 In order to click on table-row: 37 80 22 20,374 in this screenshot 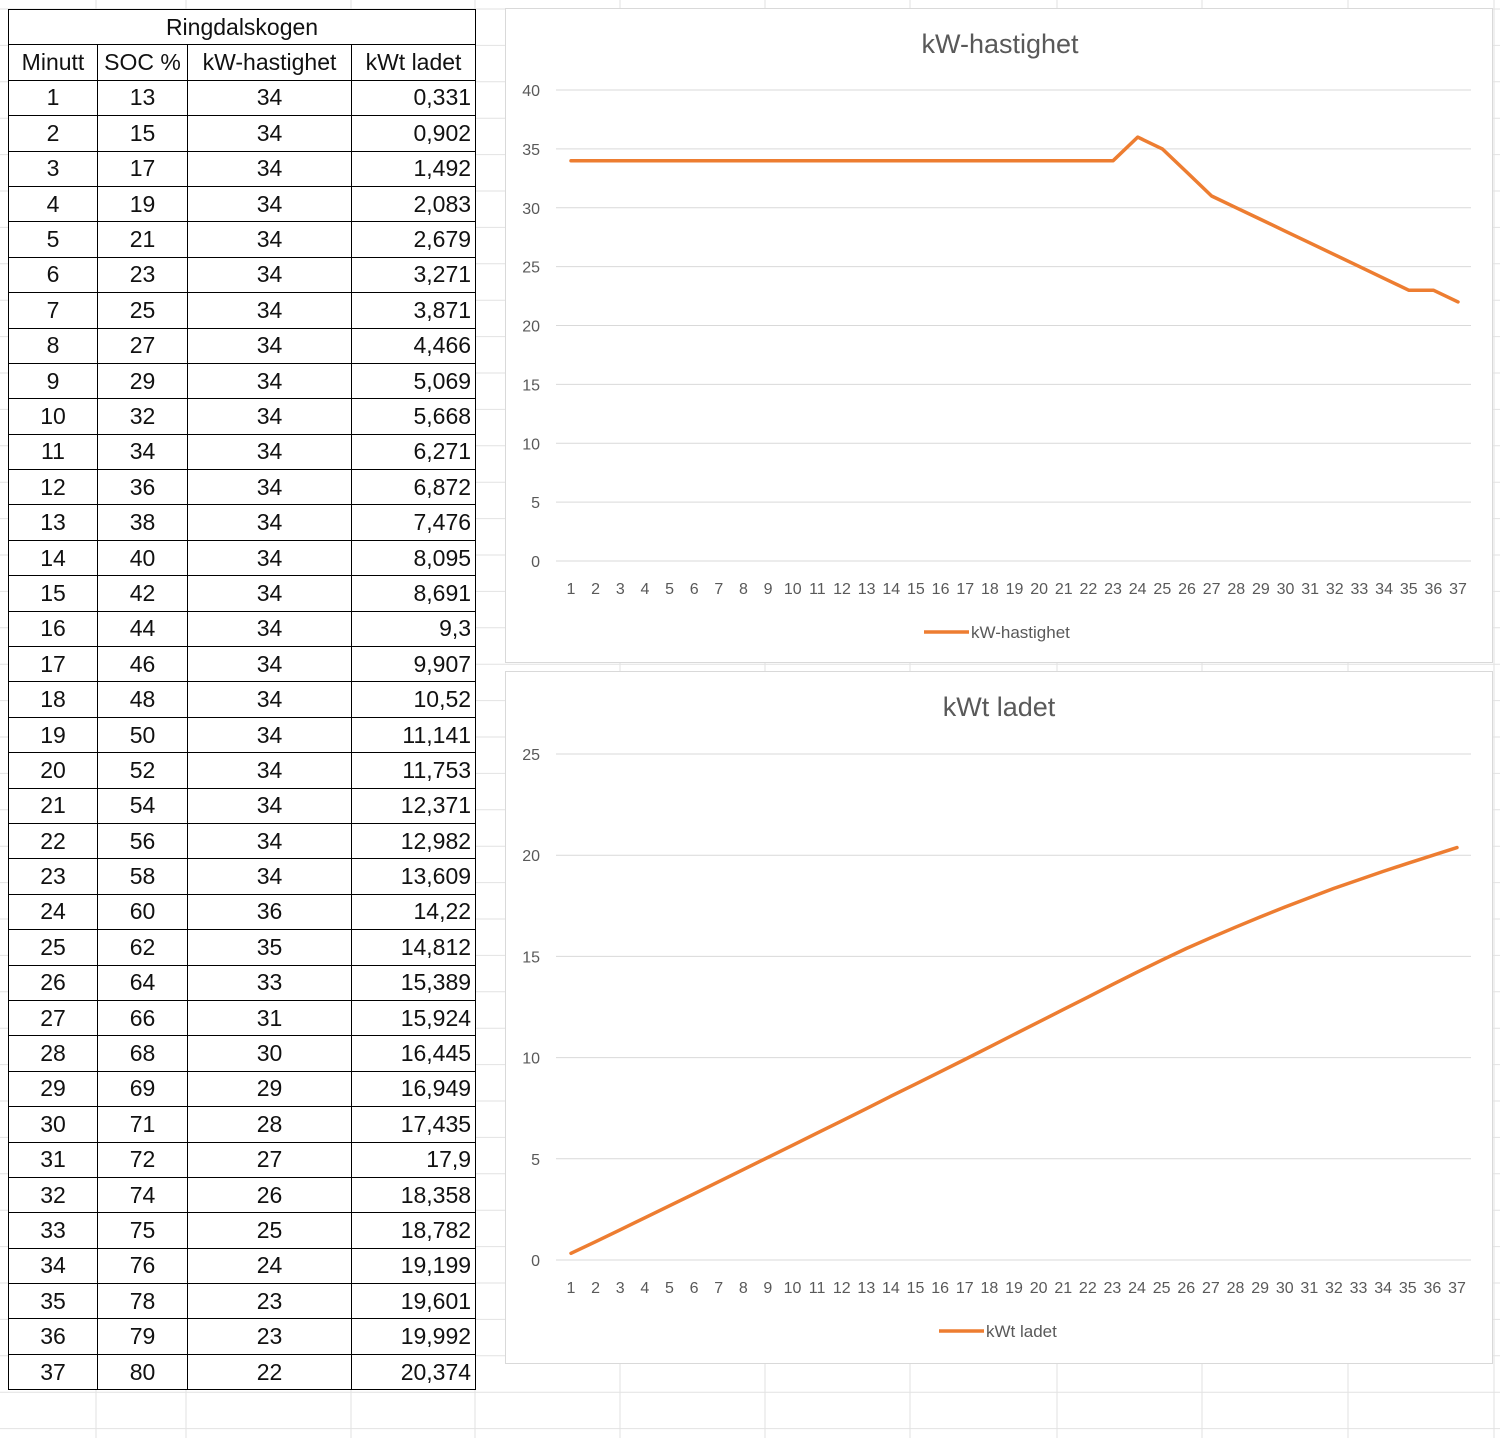, I will do `click(242, 1372)`.